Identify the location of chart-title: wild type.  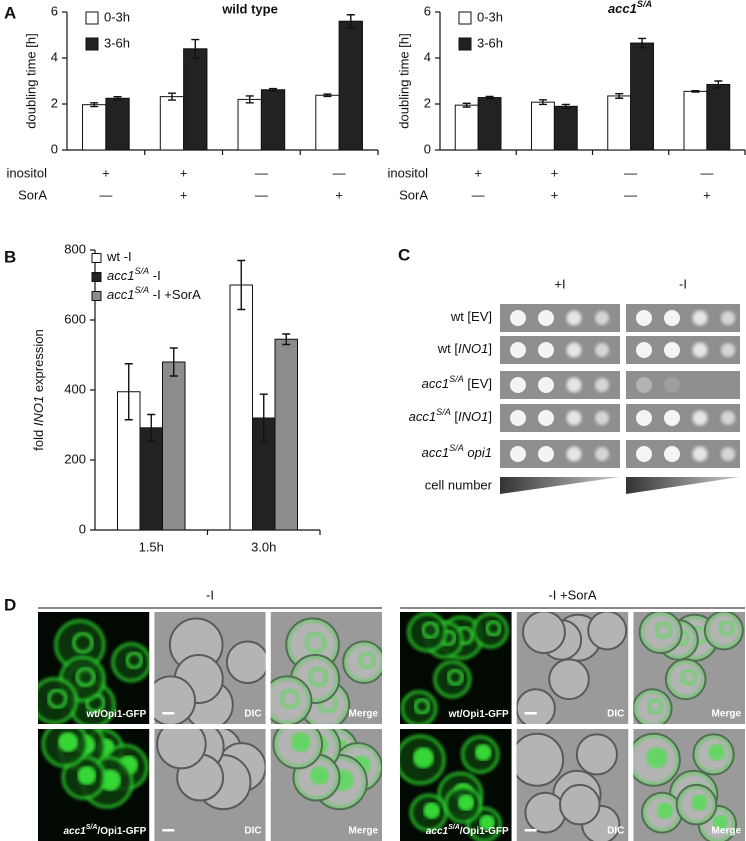
(249, 8).